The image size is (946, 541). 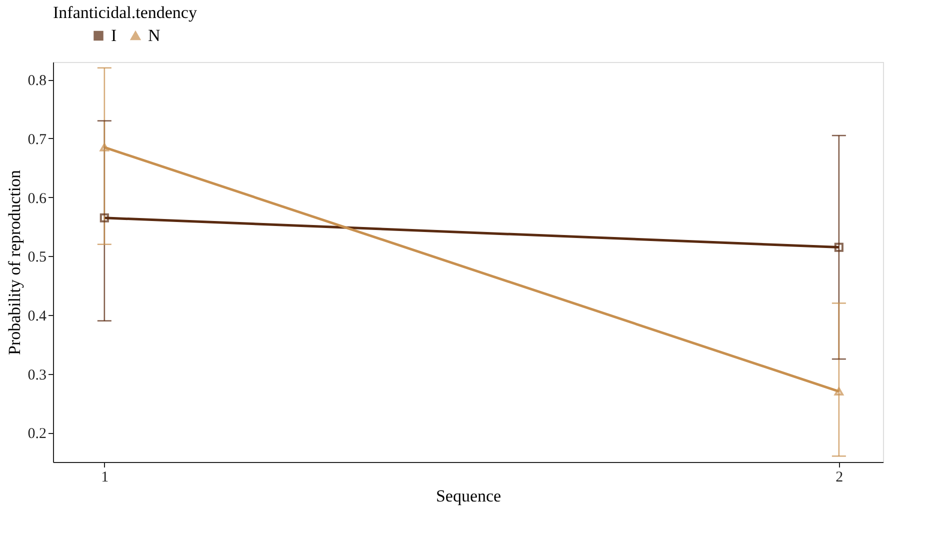 What do you see at coordinates (105, 478) in the screenshot?
I see `x-tick-label: 1` at bounding box center [105, 478].